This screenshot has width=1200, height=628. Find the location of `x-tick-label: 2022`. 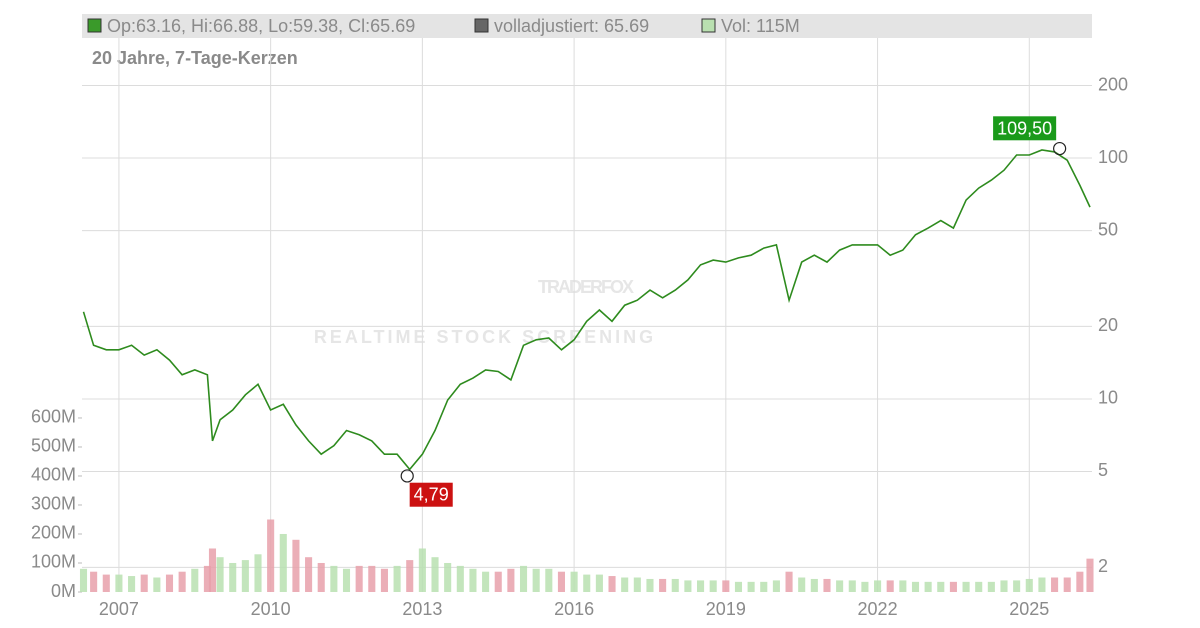

x-tick-label: 2022 is located at coordinates (878, 609).